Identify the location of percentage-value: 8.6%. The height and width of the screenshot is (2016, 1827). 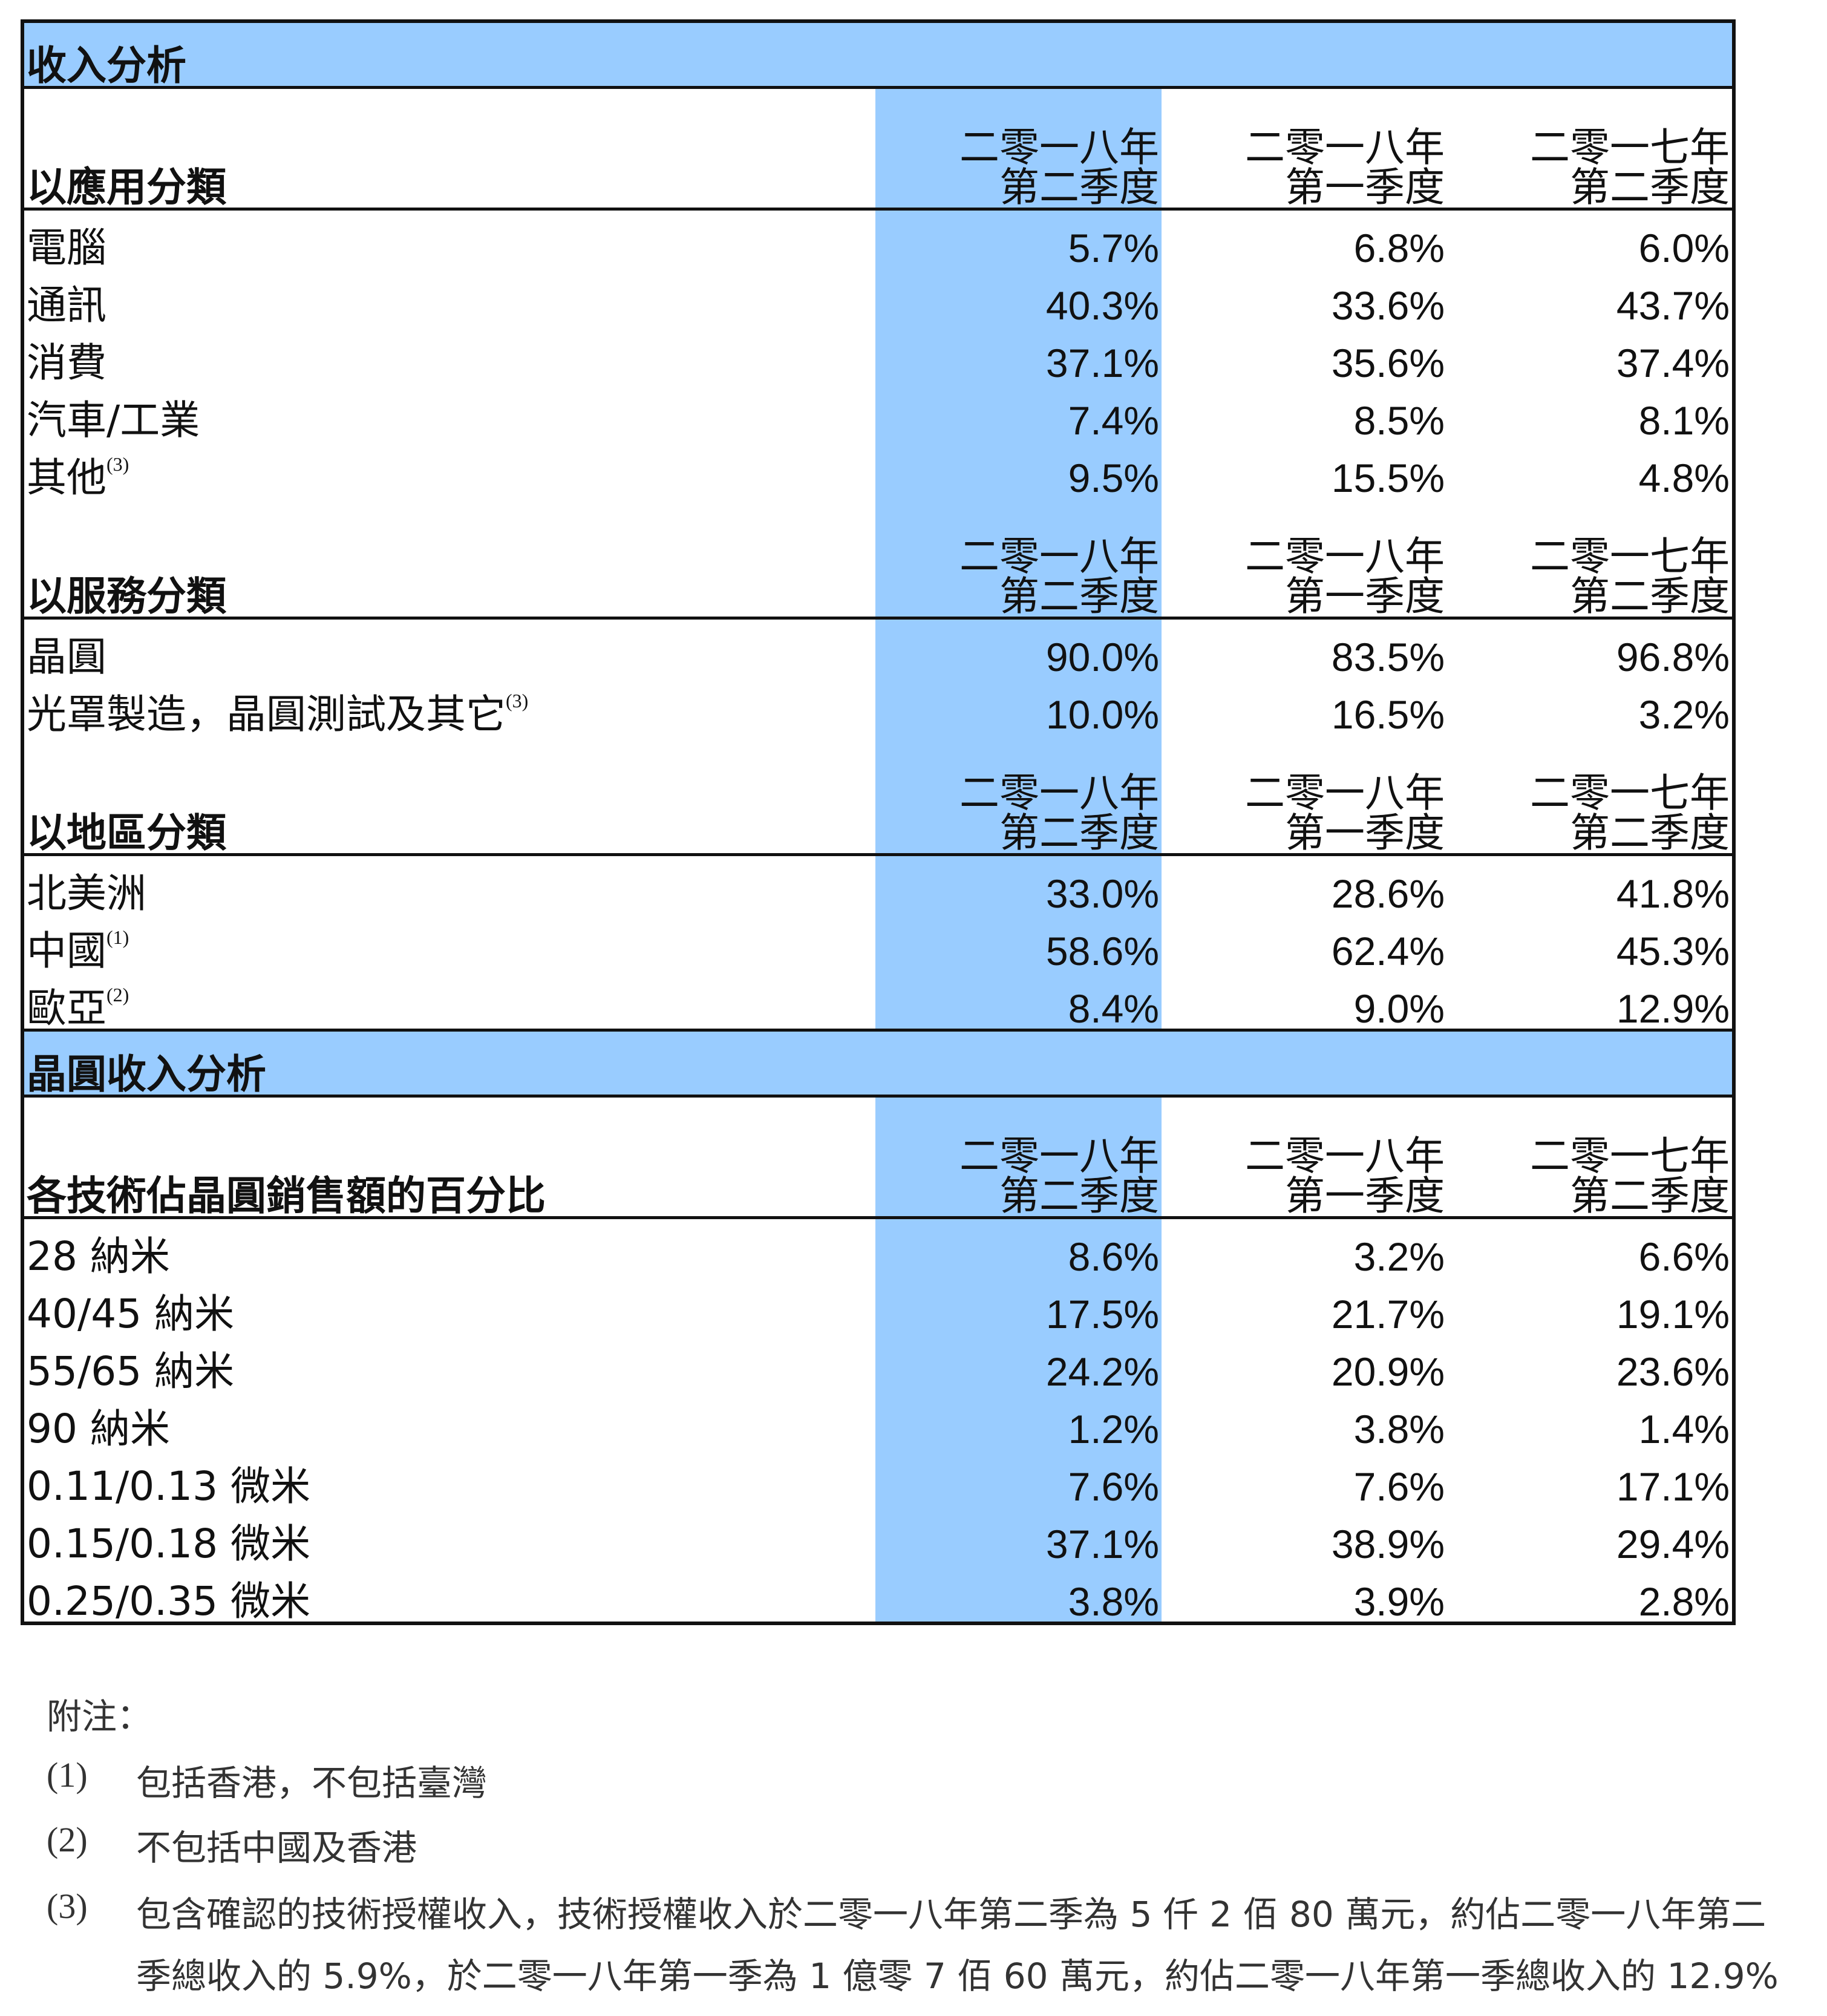
(1018, 1247).